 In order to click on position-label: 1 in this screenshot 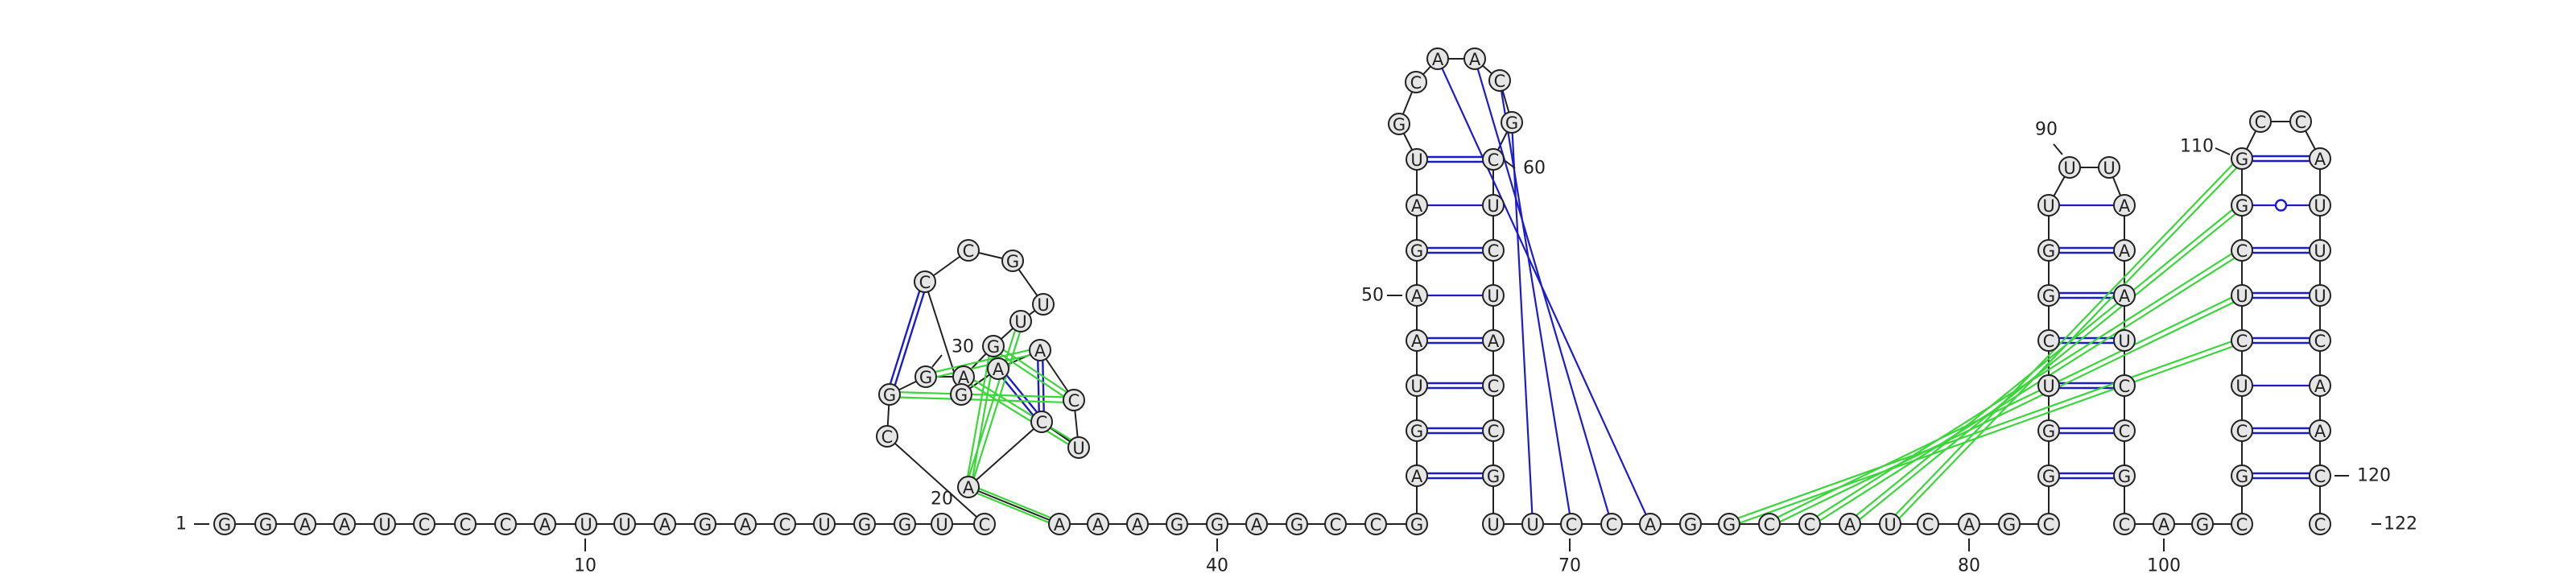, I will do `click(181, 524)`.